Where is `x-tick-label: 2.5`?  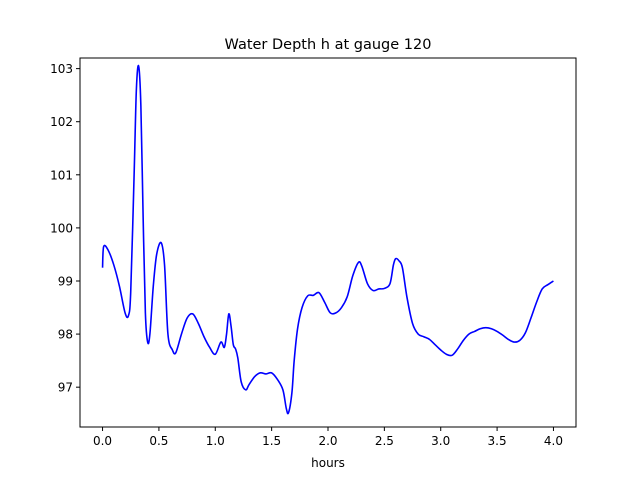 x-tick-label: 2.5 is located at coordinates (384, 441).